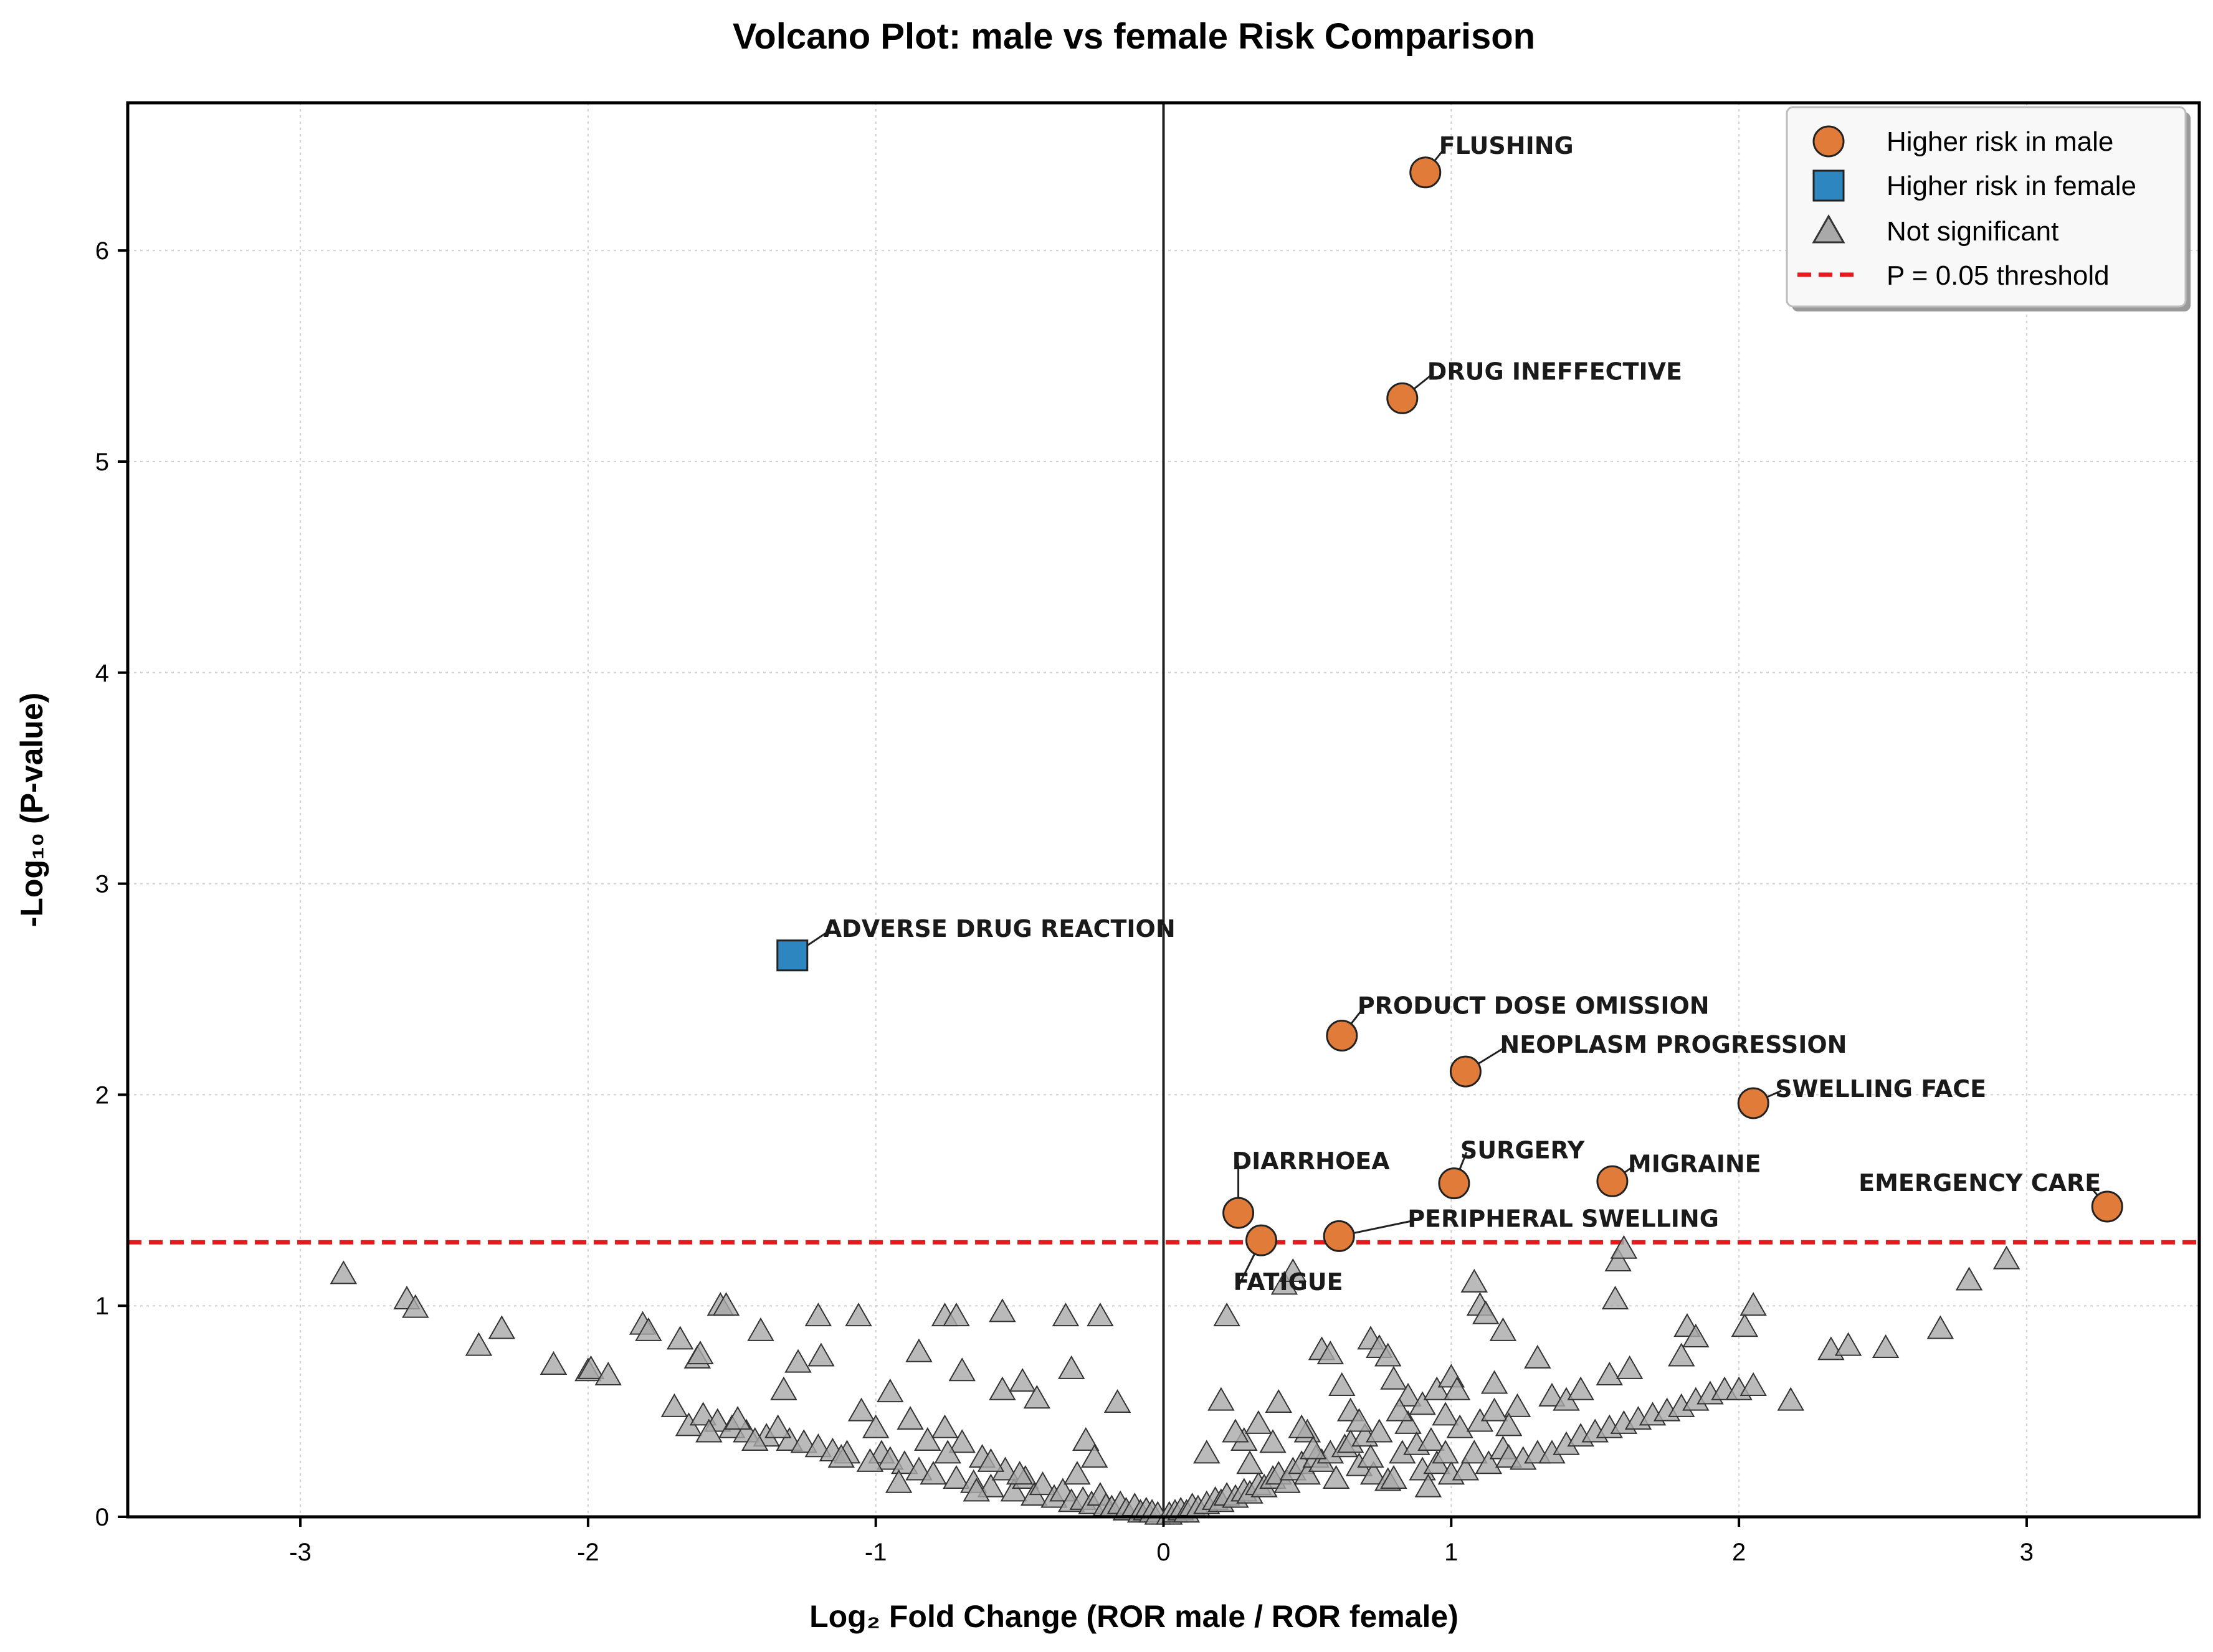 The height and width of the screenshot is (1652, 2213). Describe the element at coordinates (1563, 1219) in the screenshot. I see `point-label: PERIPHERAL SWELLING` at that location.